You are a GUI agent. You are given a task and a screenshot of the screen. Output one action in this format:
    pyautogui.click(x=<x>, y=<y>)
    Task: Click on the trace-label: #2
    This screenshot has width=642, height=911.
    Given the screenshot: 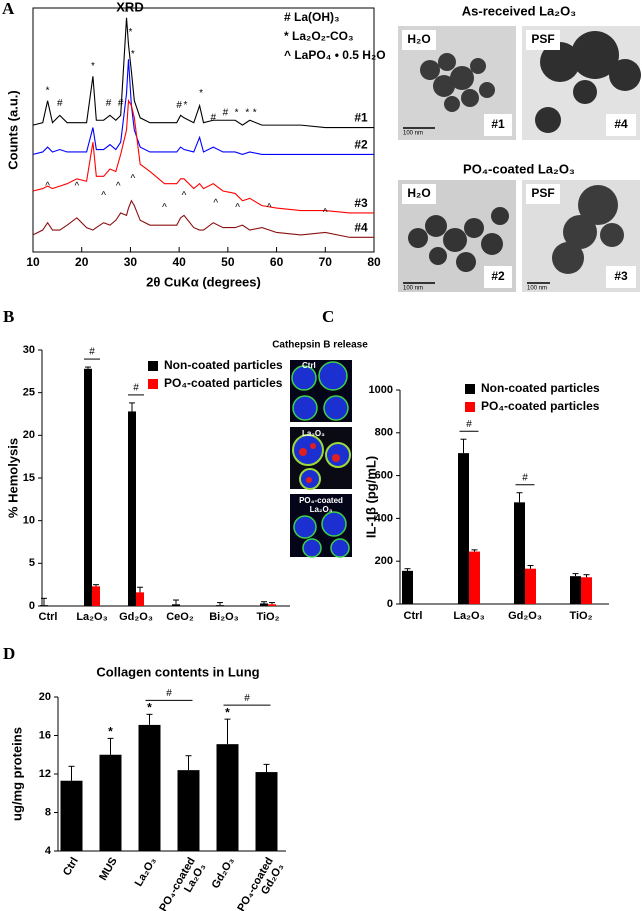 What is the action you would take?
    pyautogui.click(x=361, y=145)
    